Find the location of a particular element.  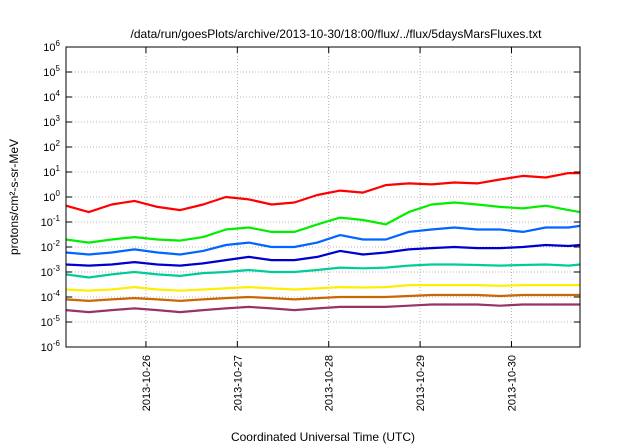

x-tick-label: 2013-10-28 is located at coordinates (330, 383).